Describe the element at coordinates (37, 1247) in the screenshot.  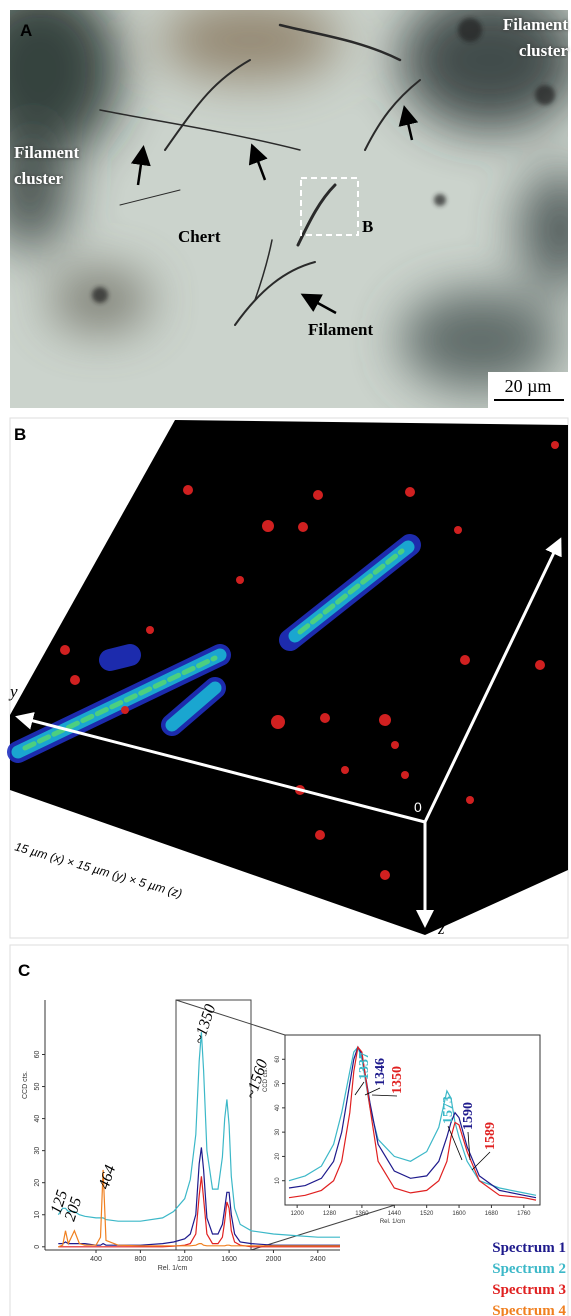
I see `y-tick-label: 0` at that location.